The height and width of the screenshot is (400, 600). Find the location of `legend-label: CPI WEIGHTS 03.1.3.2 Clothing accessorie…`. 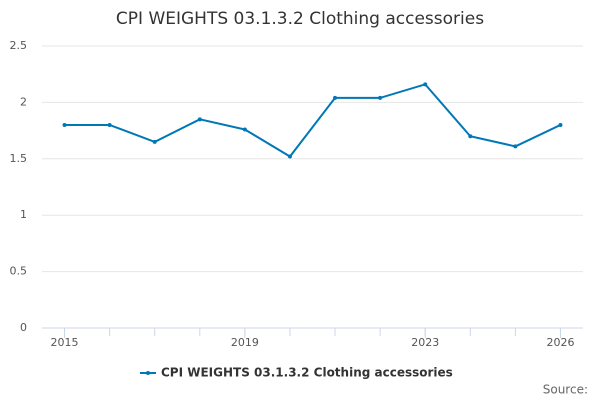

legend-label: CPI WEIGHTS 03.1.3.2 Clothing accessorie… is located at coordinates (307, 373).